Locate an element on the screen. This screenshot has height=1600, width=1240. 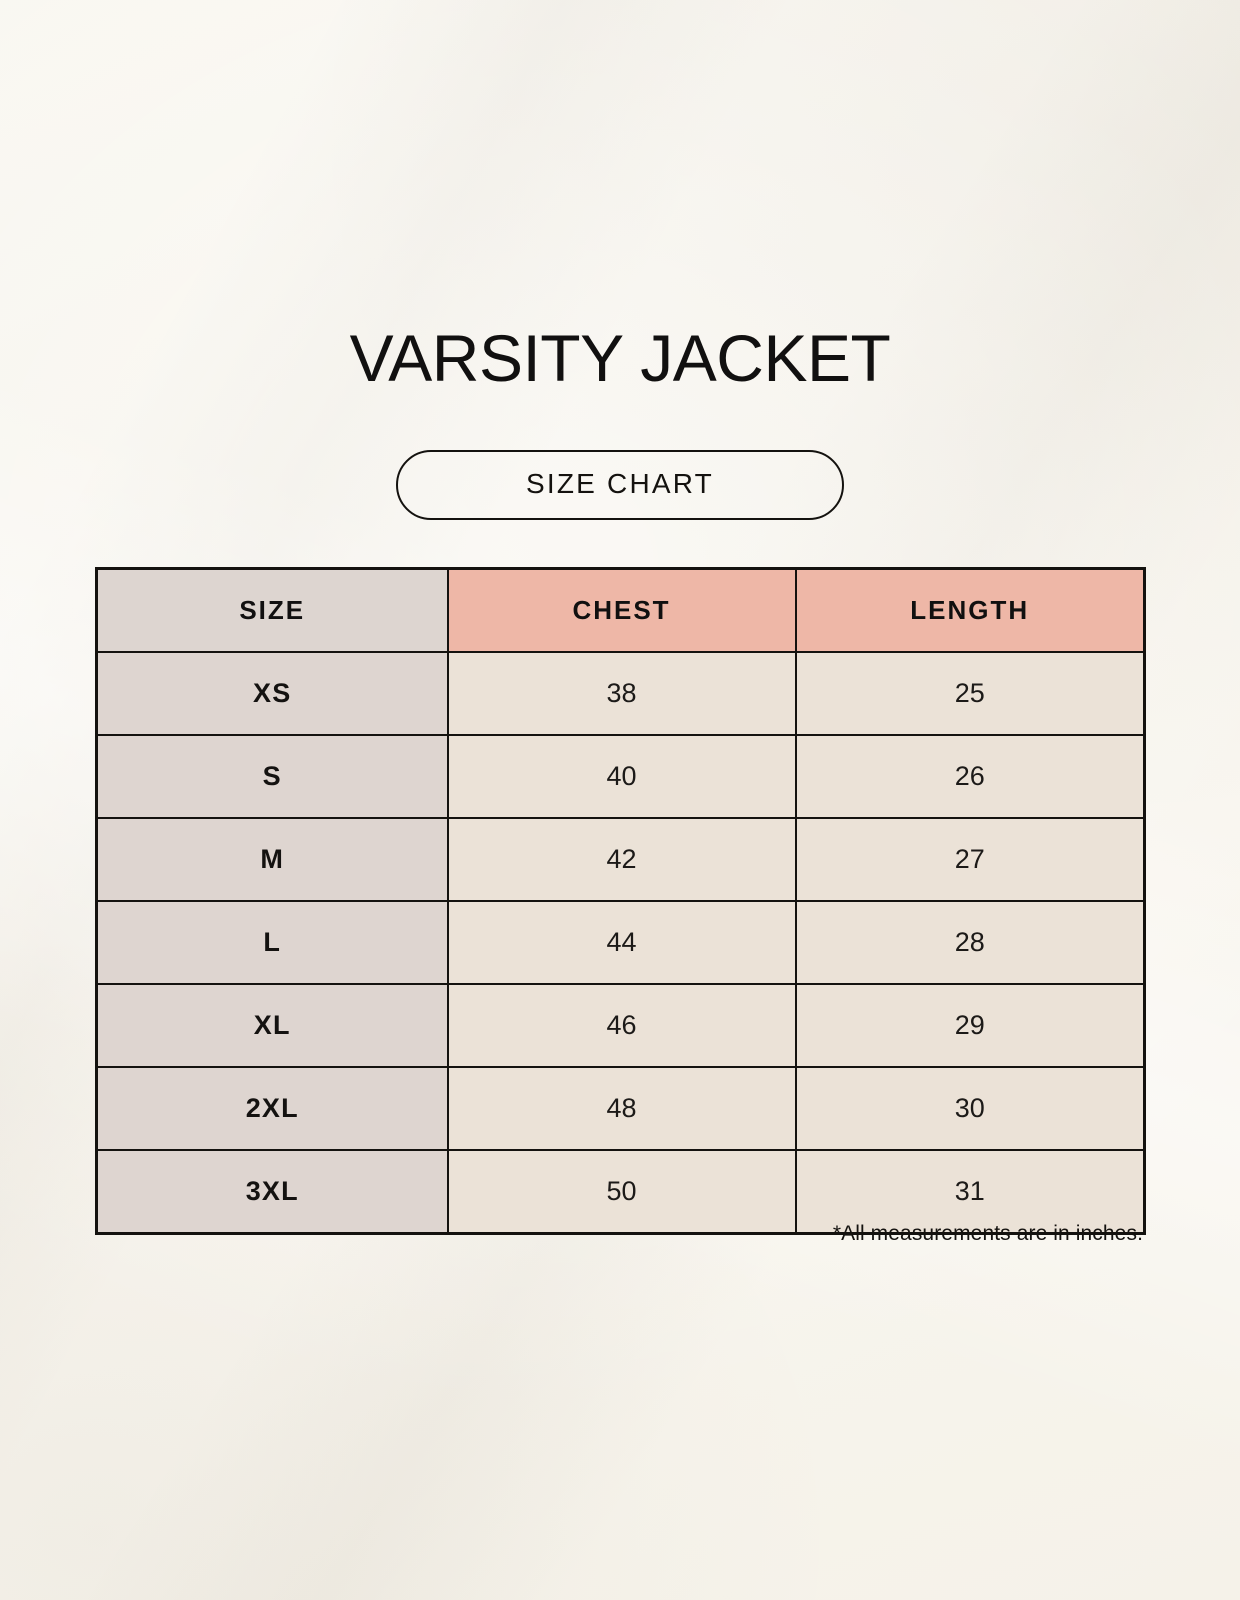
cell-size: M is located at coordinates (272, 859).